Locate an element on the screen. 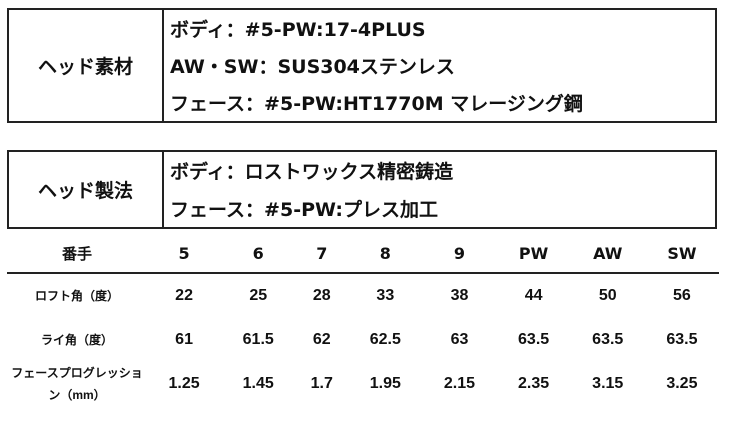 This screenshot has width=730, height=429. column-header: 7 is located at coordinates (322, 254).